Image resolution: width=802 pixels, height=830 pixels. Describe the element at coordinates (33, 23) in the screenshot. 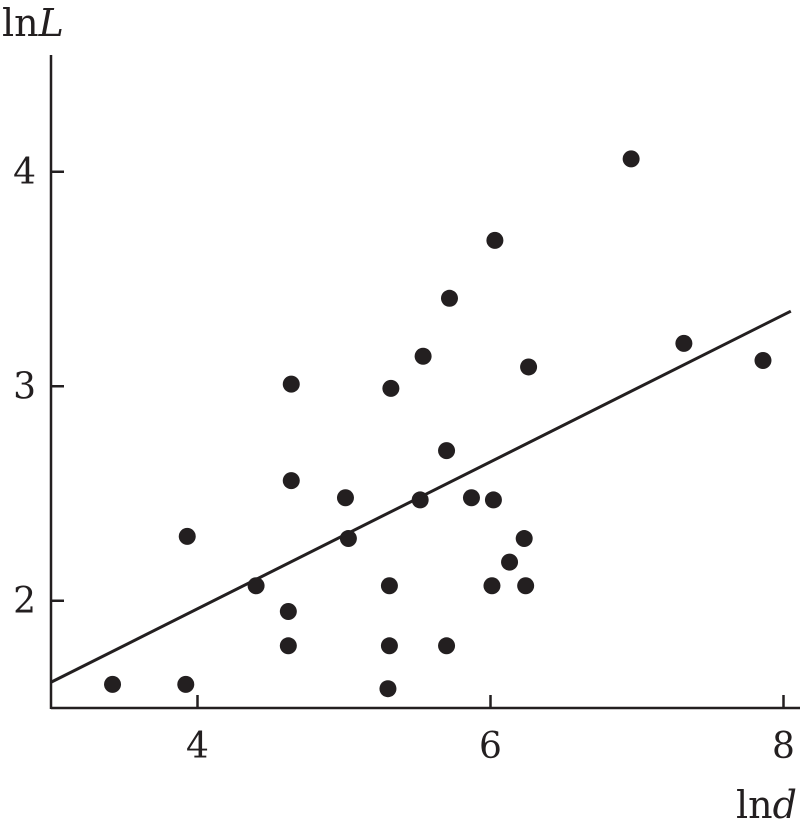

I see `y-axis-title: lnL` at that location.